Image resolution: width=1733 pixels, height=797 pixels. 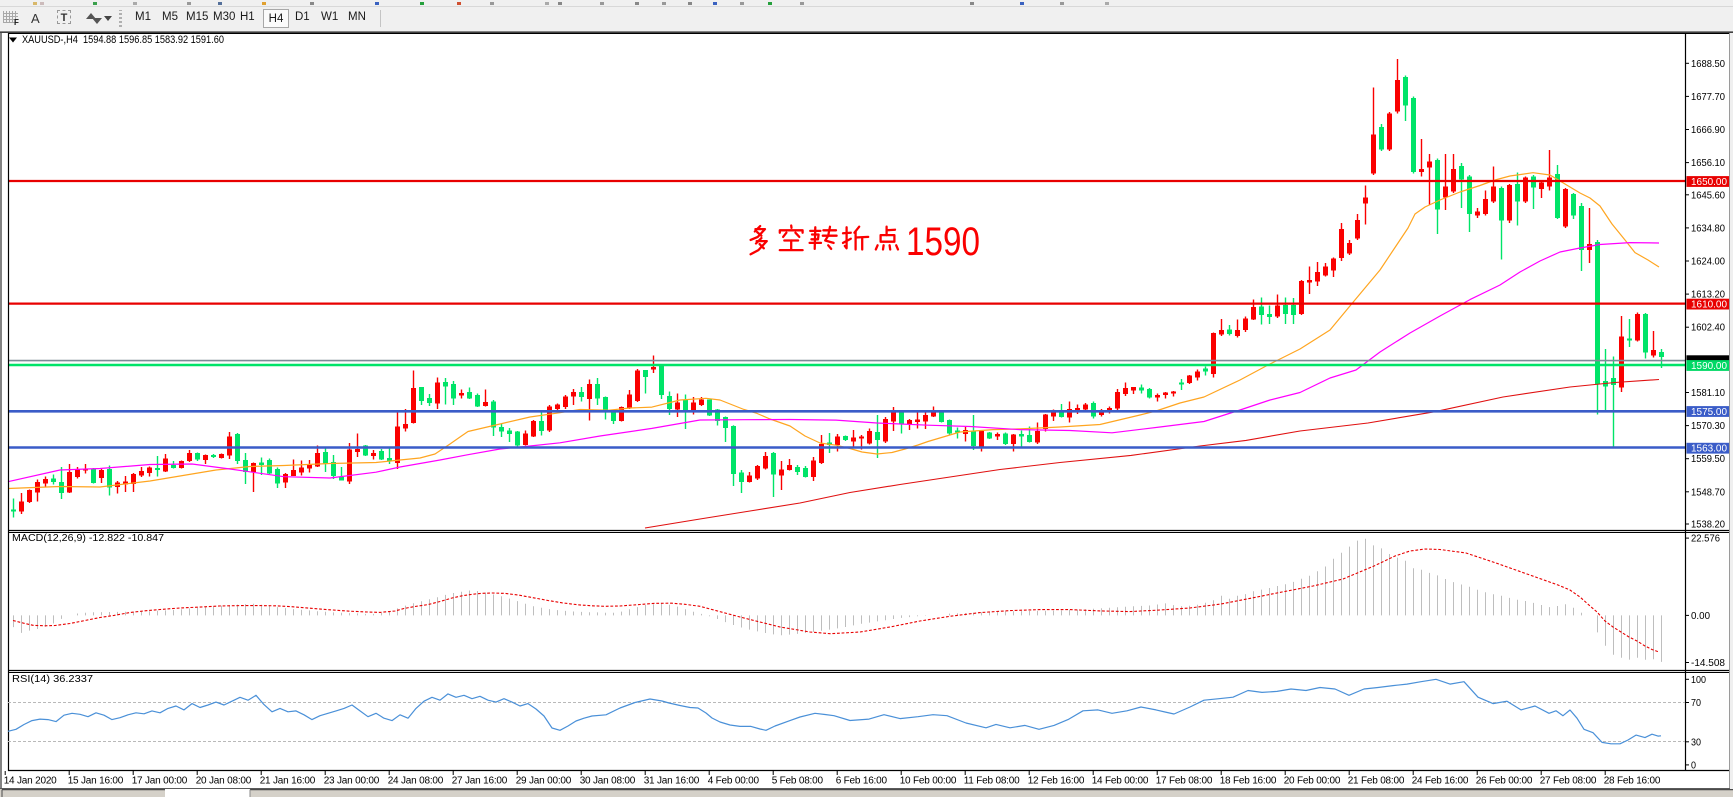 I want to click on svg-text: 20 Jan 08:00, so click(x=224, y=781).